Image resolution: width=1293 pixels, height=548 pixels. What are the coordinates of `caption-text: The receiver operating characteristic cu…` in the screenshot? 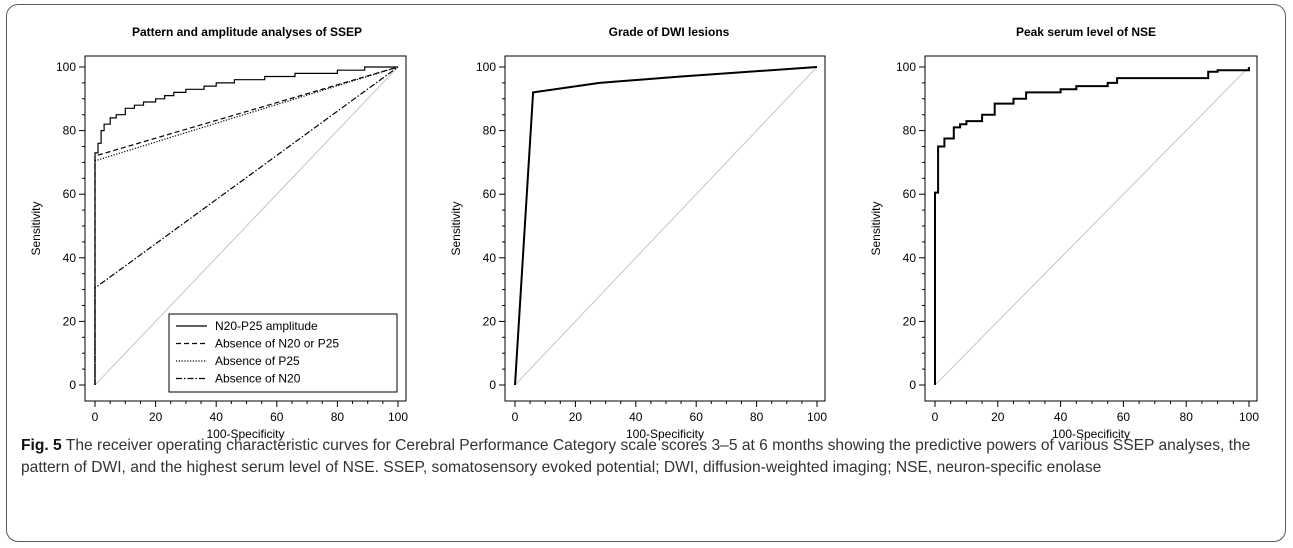 It's located at (636, 456).